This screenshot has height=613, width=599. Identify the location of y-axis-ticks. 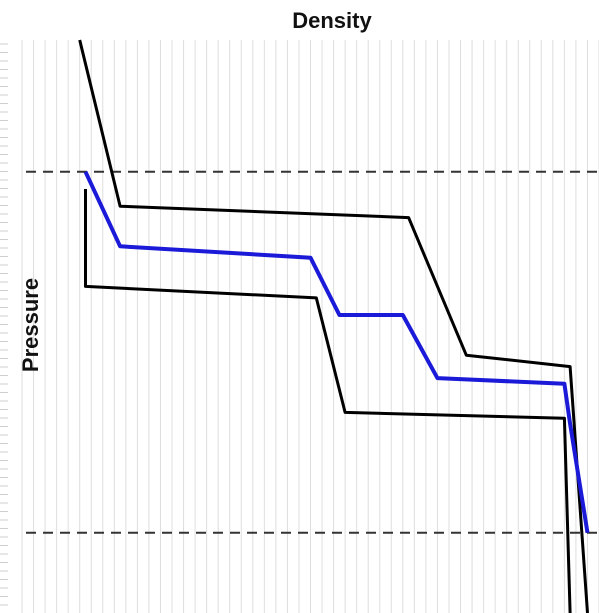
(4, 324).